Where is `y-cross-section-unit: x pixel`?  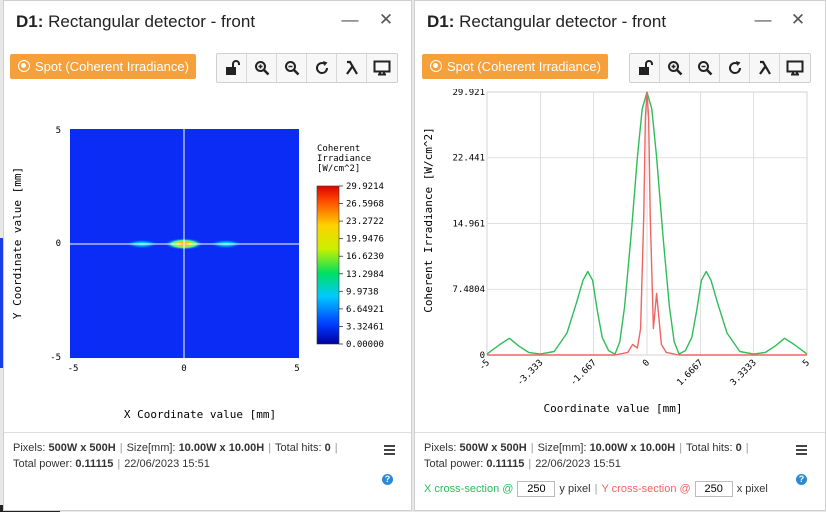
y-cross-section-unit: x pixel is located at coordinates (752, 489).